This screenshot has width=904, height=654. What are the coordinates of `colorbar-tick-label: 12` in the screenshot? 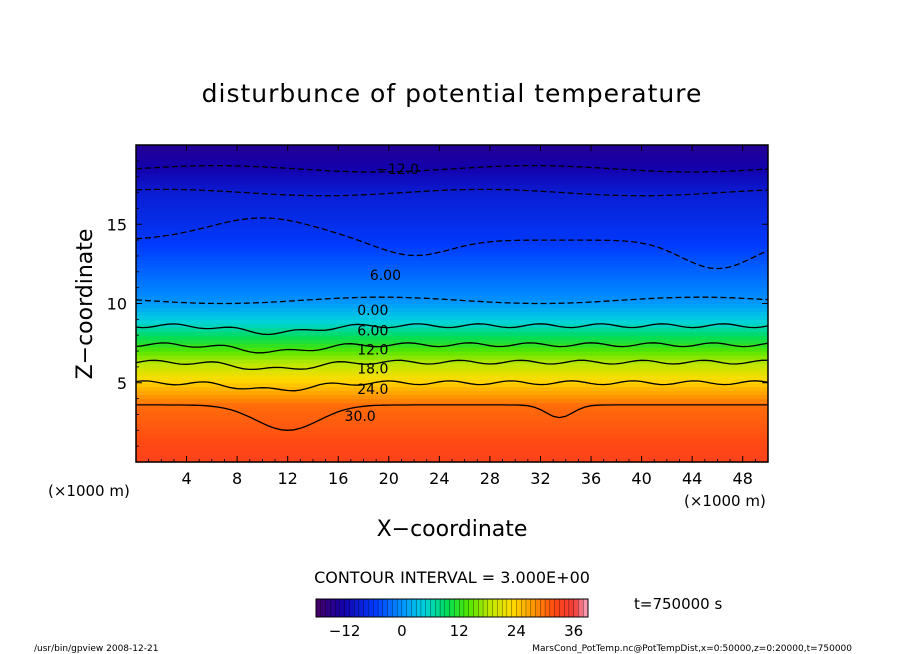 It's located at (459, 631).